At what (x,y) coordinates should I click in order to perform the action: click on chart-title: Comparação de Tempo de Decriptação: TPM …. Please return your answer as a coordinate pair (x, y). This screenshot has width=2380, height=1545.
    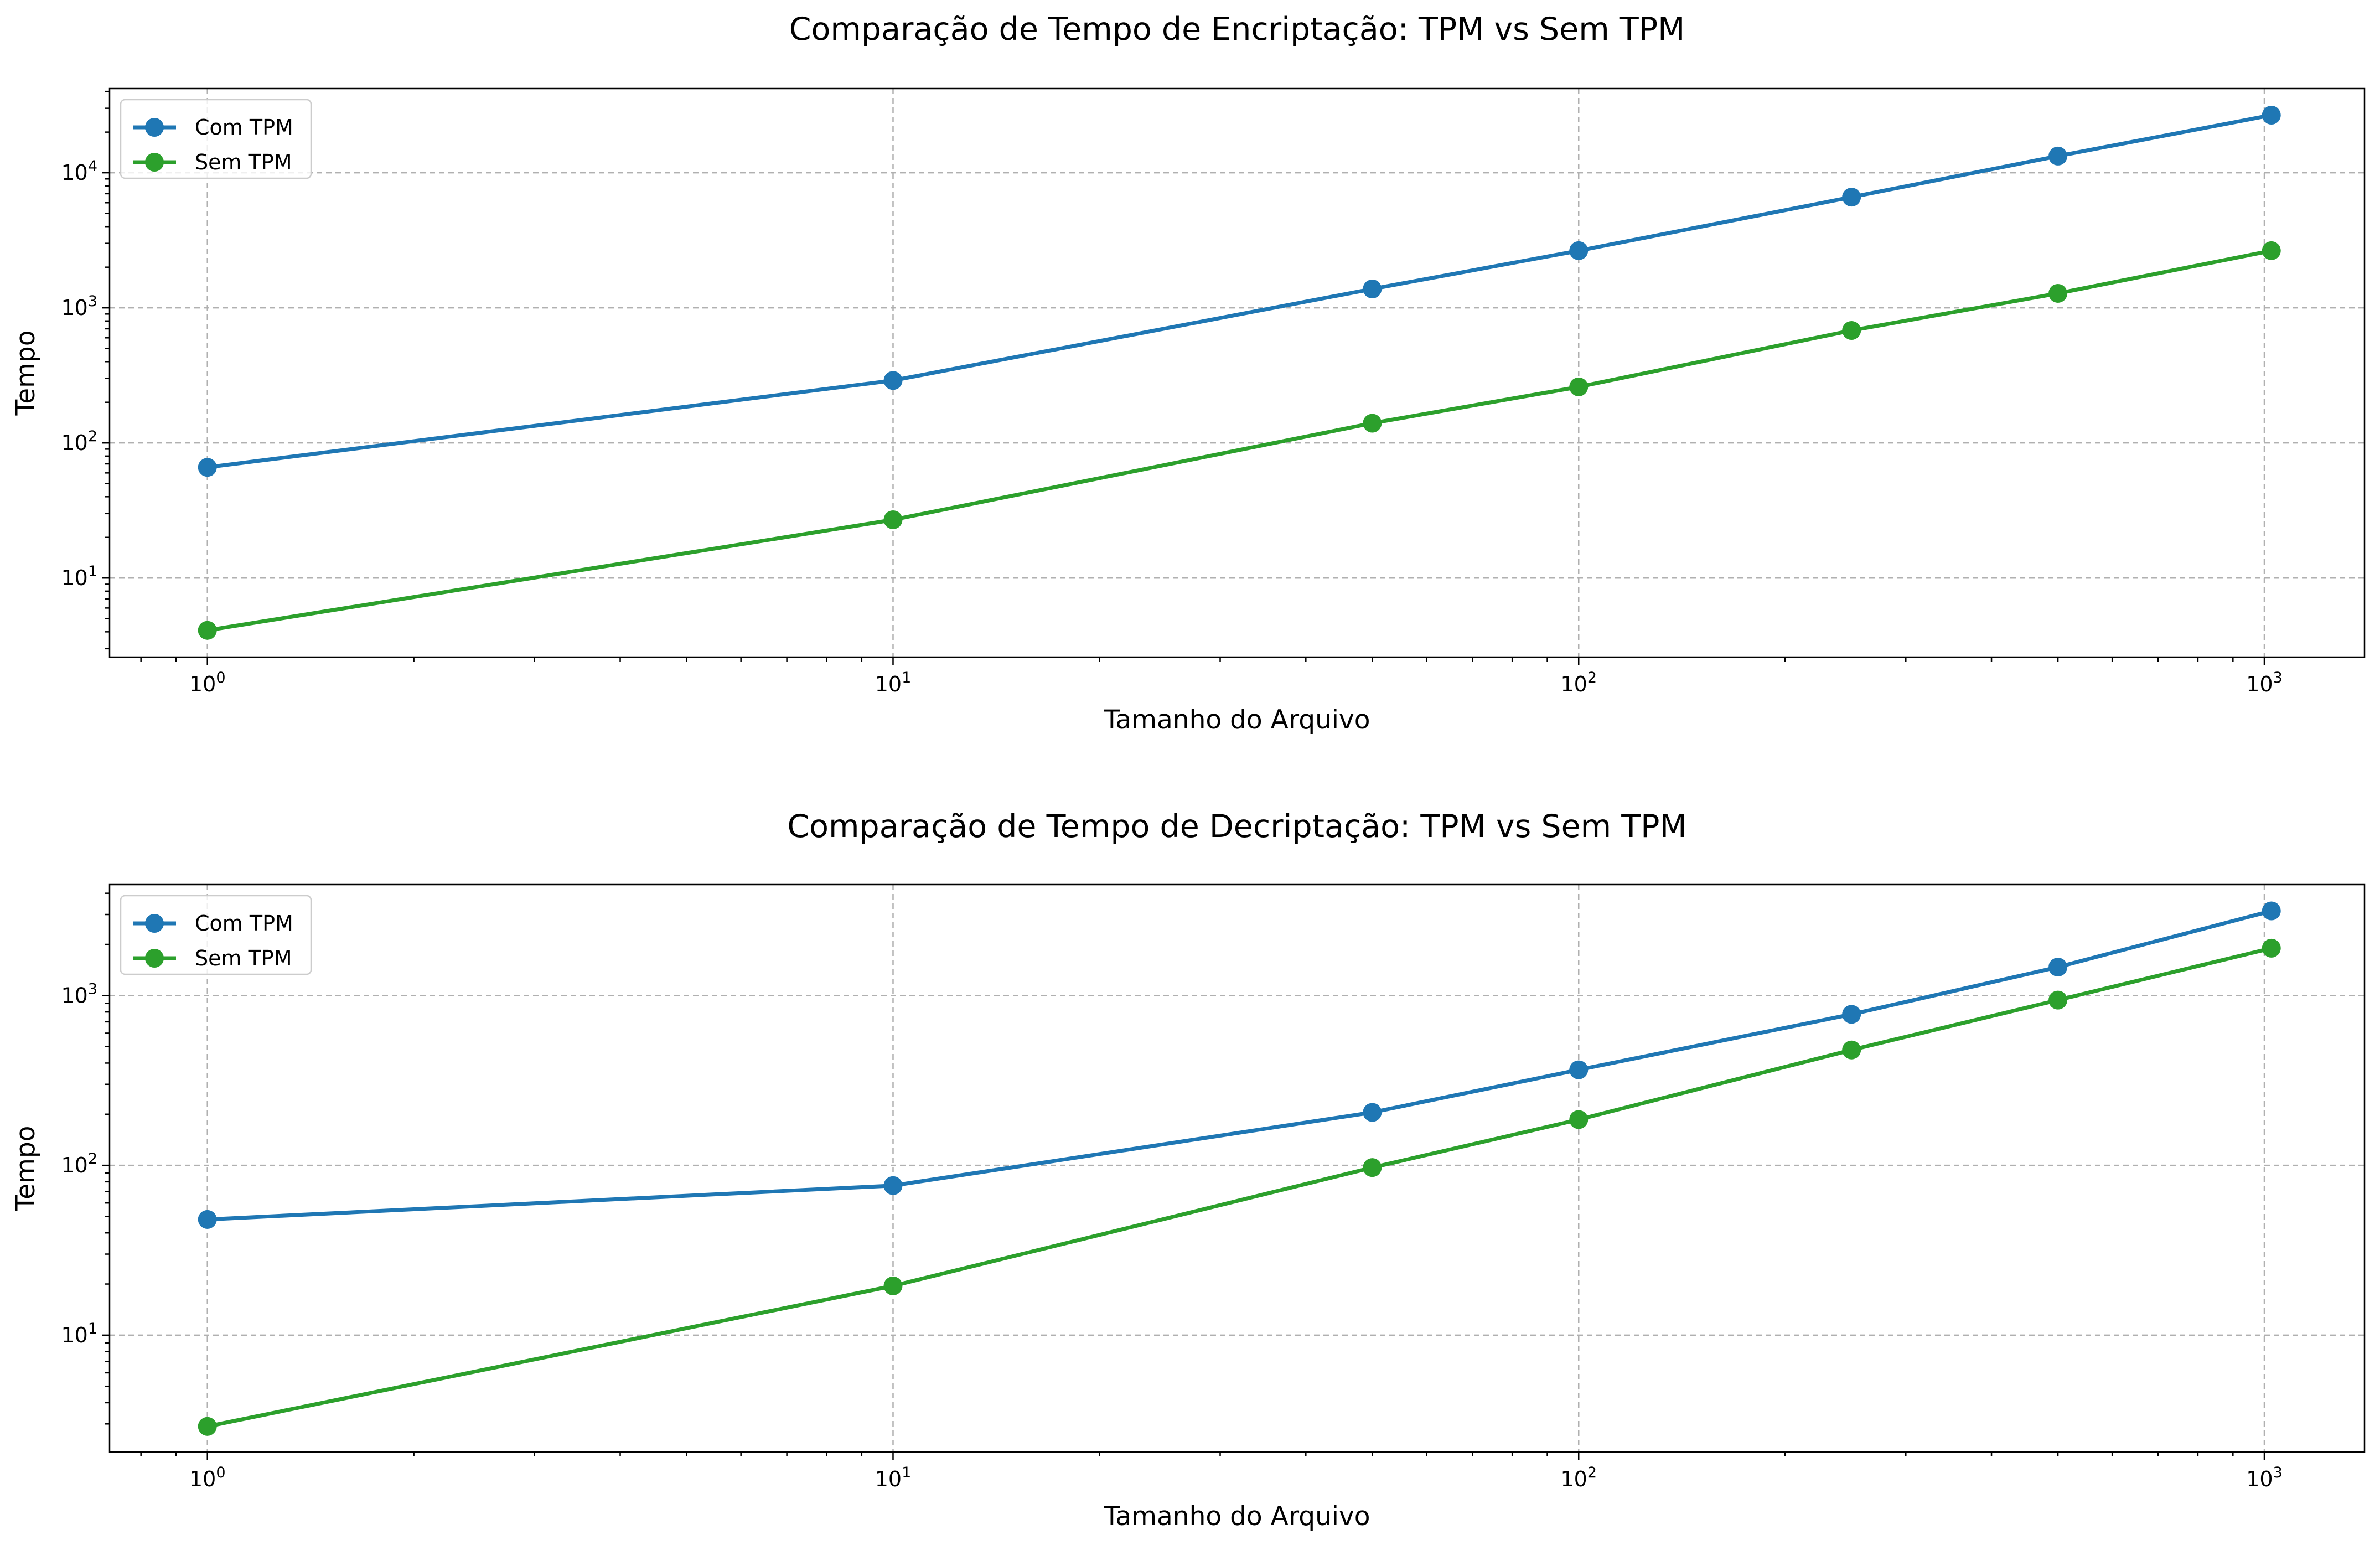
    Looking at the image, I should click on (1236, 826).